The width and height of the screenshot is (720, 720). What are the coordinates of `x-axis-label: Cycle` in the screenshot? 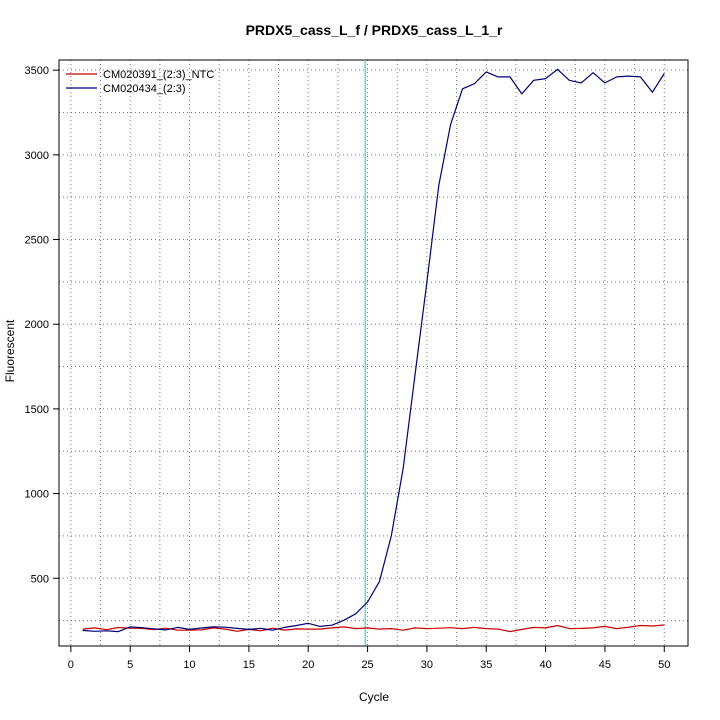 It's located at (374, 697).